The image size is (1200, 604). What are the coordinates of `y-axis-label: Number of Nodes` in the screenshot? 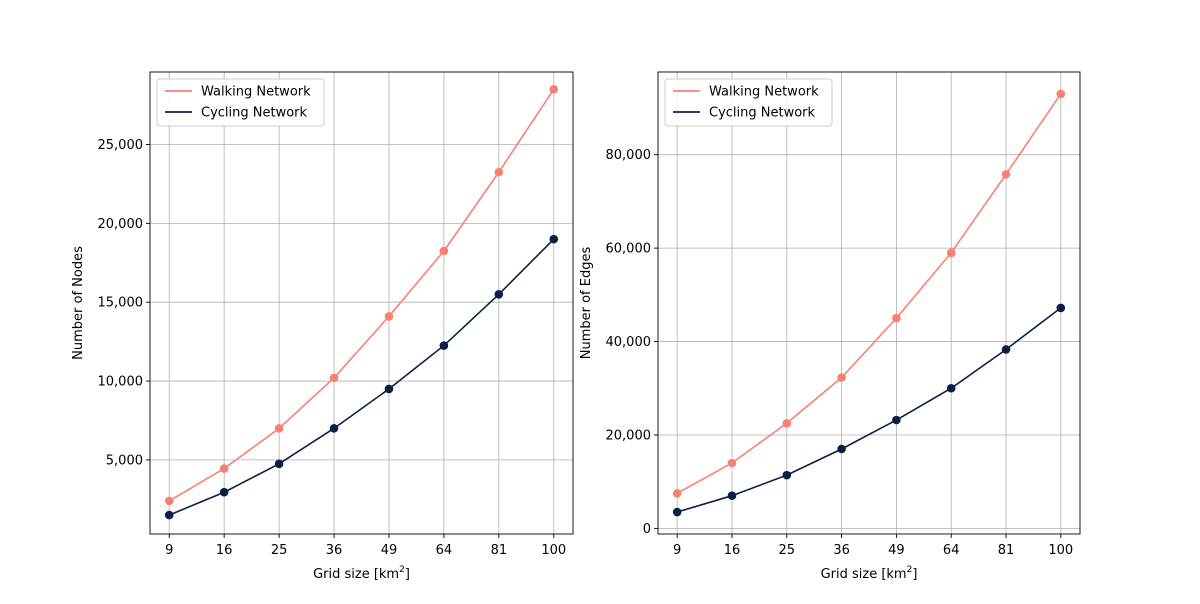 It's located at (78, 303).